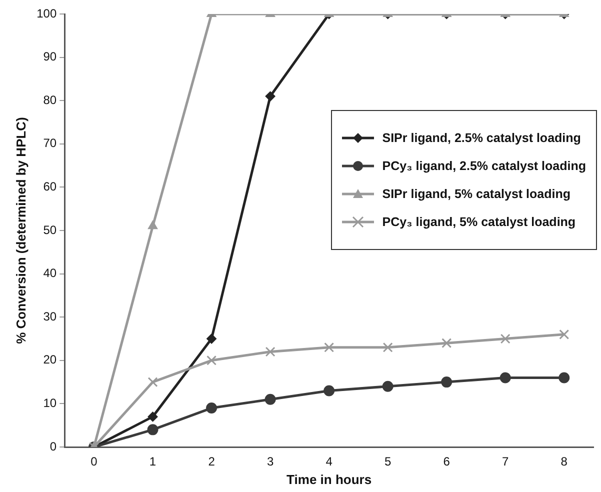 This screenshot has height=492, width=601. I want to click on y-tick-label: 70, so click(50, 143).